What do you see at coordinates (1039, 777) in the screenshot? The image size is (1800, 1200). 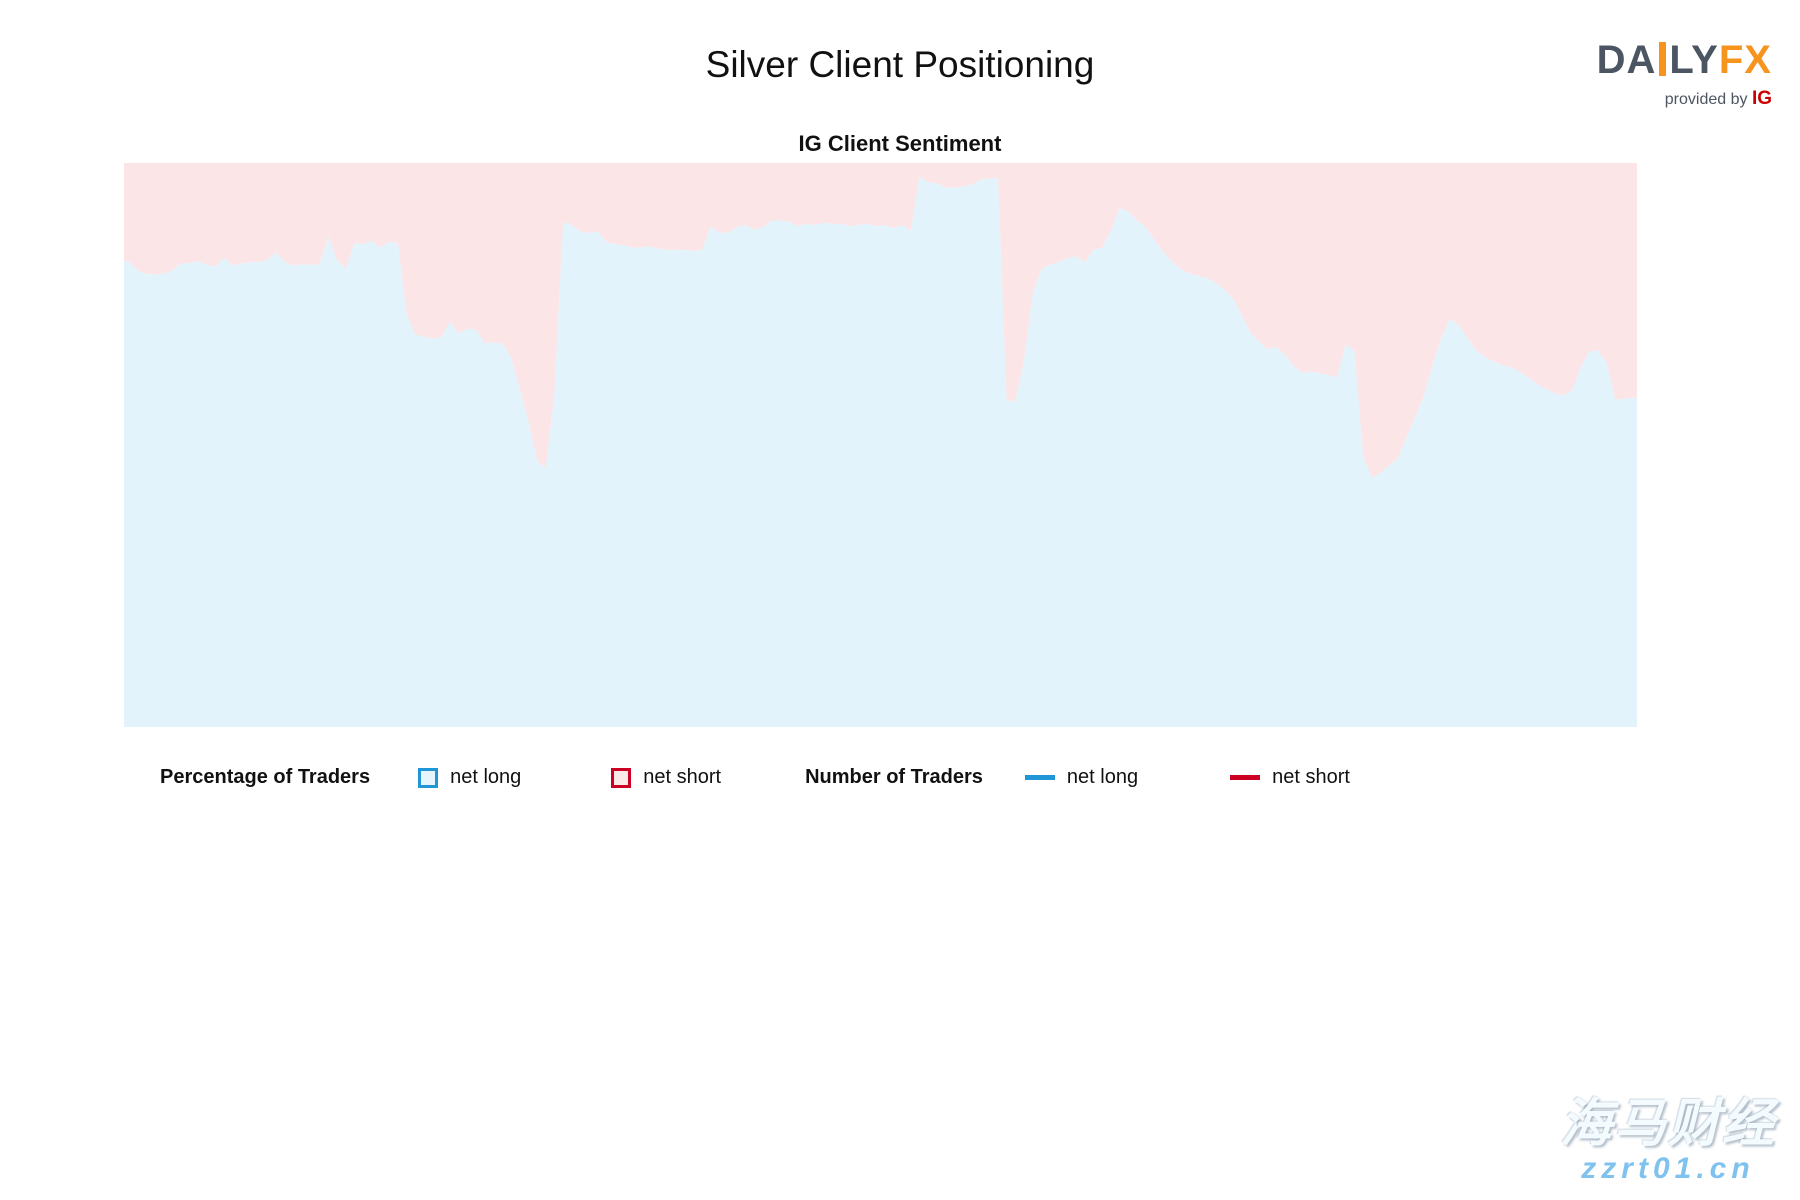 I see `net-long-line-icon` at bounding box center [1039, 777].